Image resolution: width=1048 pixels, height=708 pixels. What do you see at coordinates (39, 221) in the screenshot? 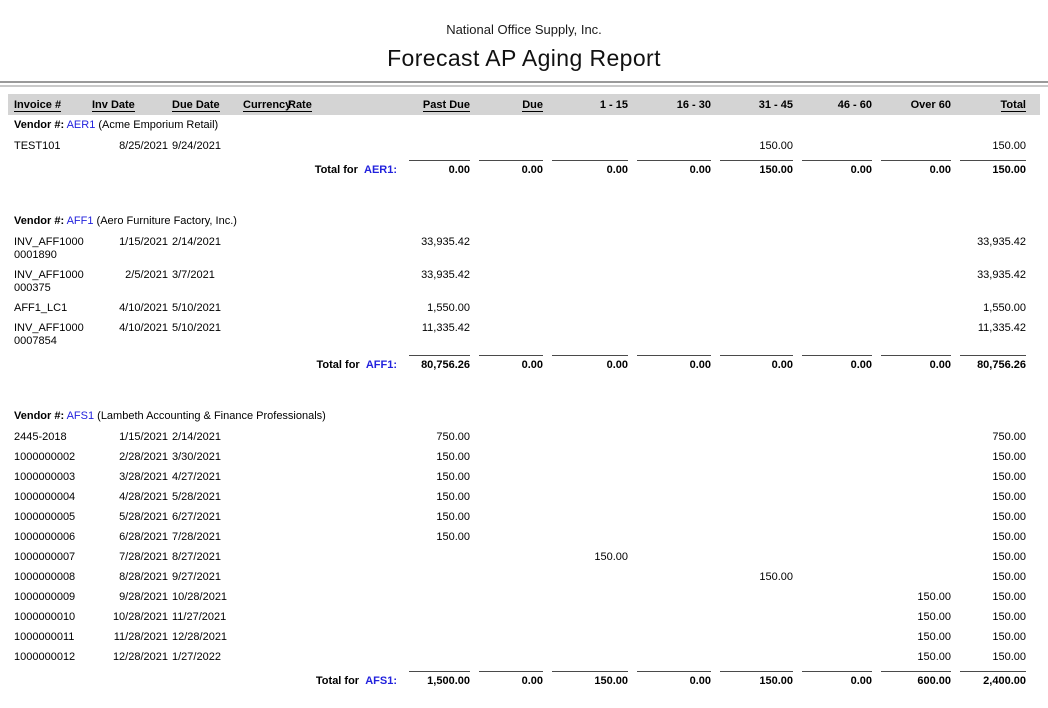
I see `vendor-number-label: Vendor #:` at bounding box center [39, 221].